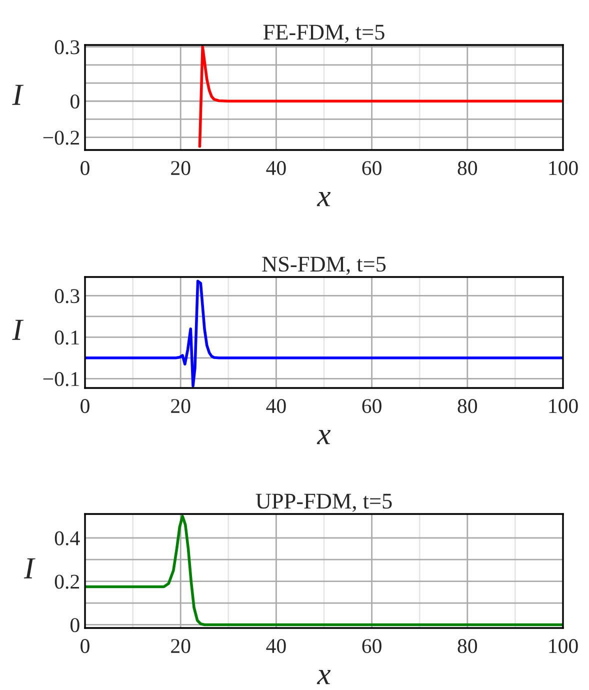  I want to click on chart-title: NS-FDM, t=5, so click(324, 265).